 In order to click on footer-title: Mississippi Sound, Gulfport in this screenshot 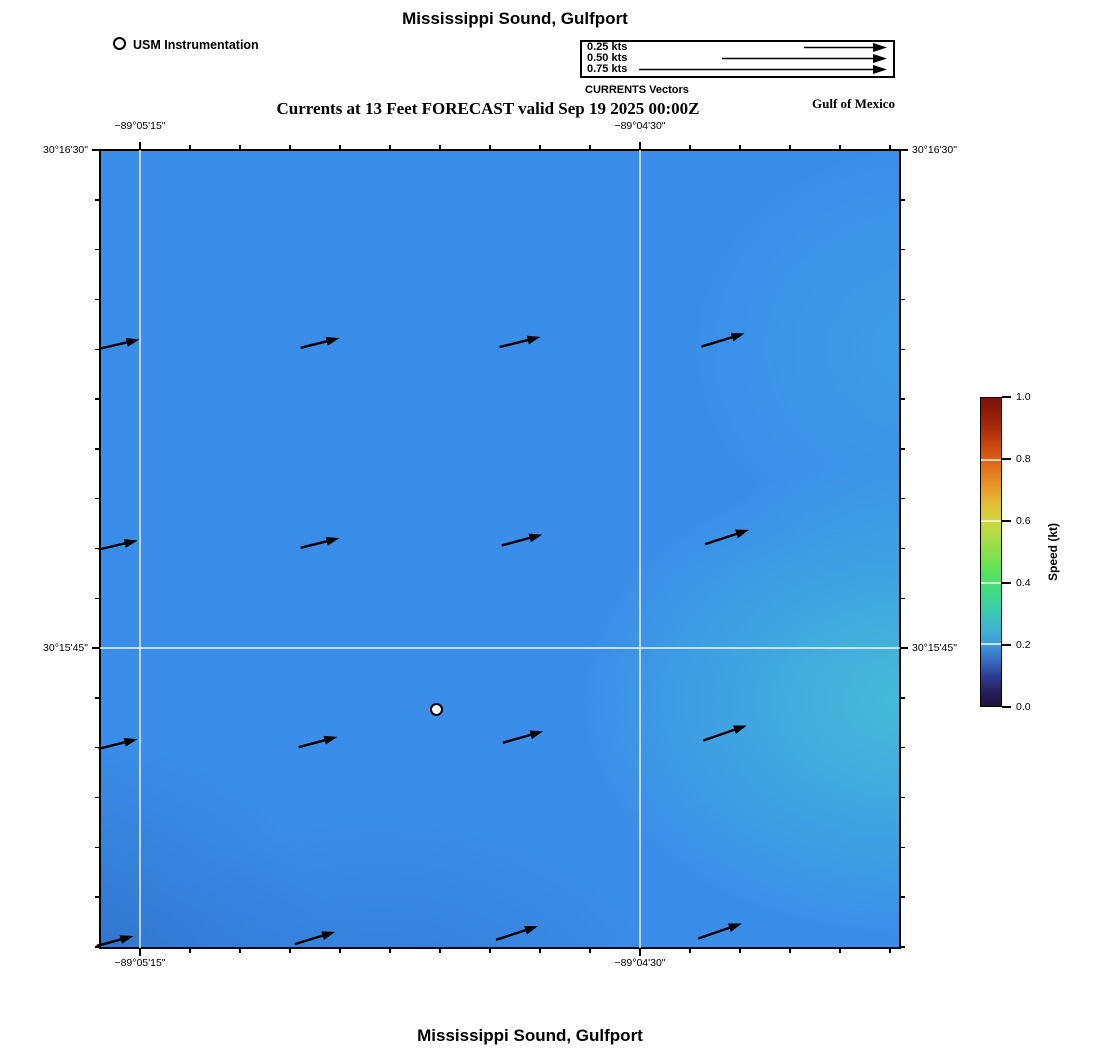, I will do `click(530, 1035)`.